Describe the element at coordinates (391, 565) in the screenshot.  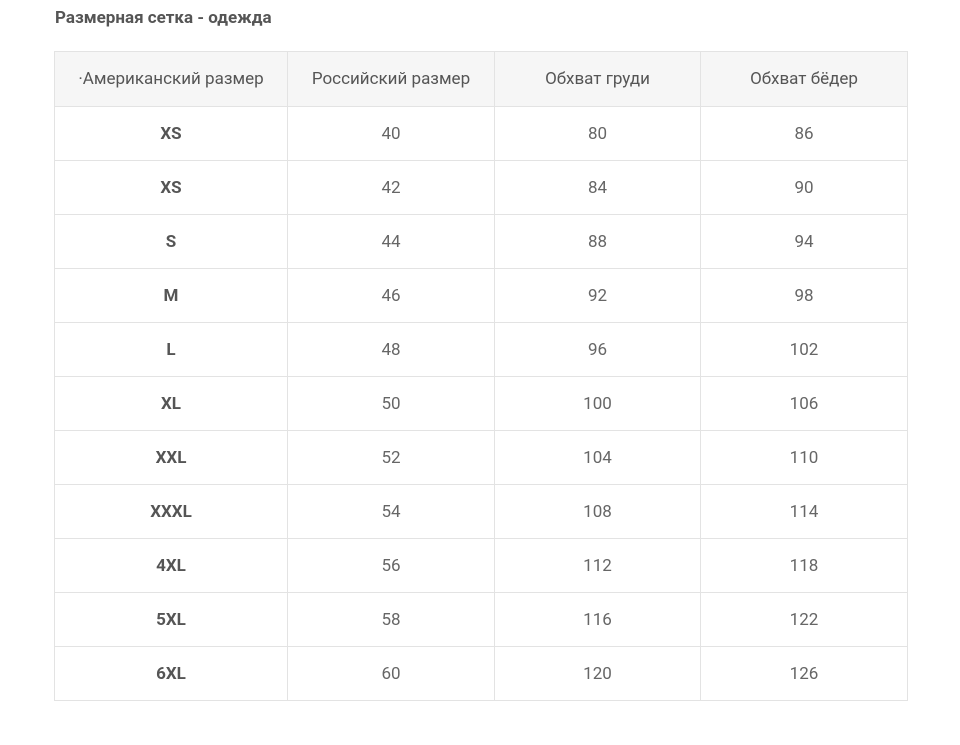
I see `measure-cell: 56` at that location.